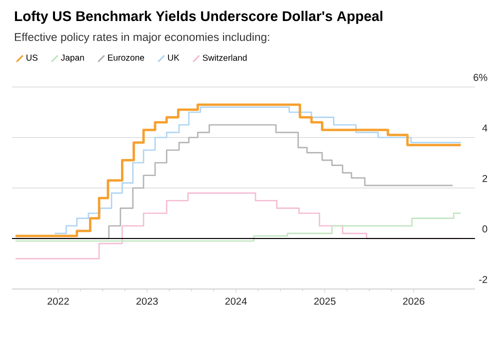 The width and height of the screenshot is (500, 342). I want to click on x-tick-label: 2022, so click(58, 301).